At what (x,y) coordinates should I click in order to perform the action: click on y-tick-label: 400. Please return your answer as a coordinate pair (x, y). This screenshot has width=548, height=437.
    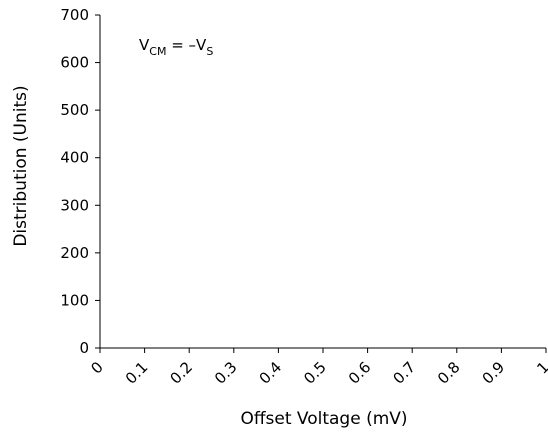
    Looking at the image, I should click on (74, 158).